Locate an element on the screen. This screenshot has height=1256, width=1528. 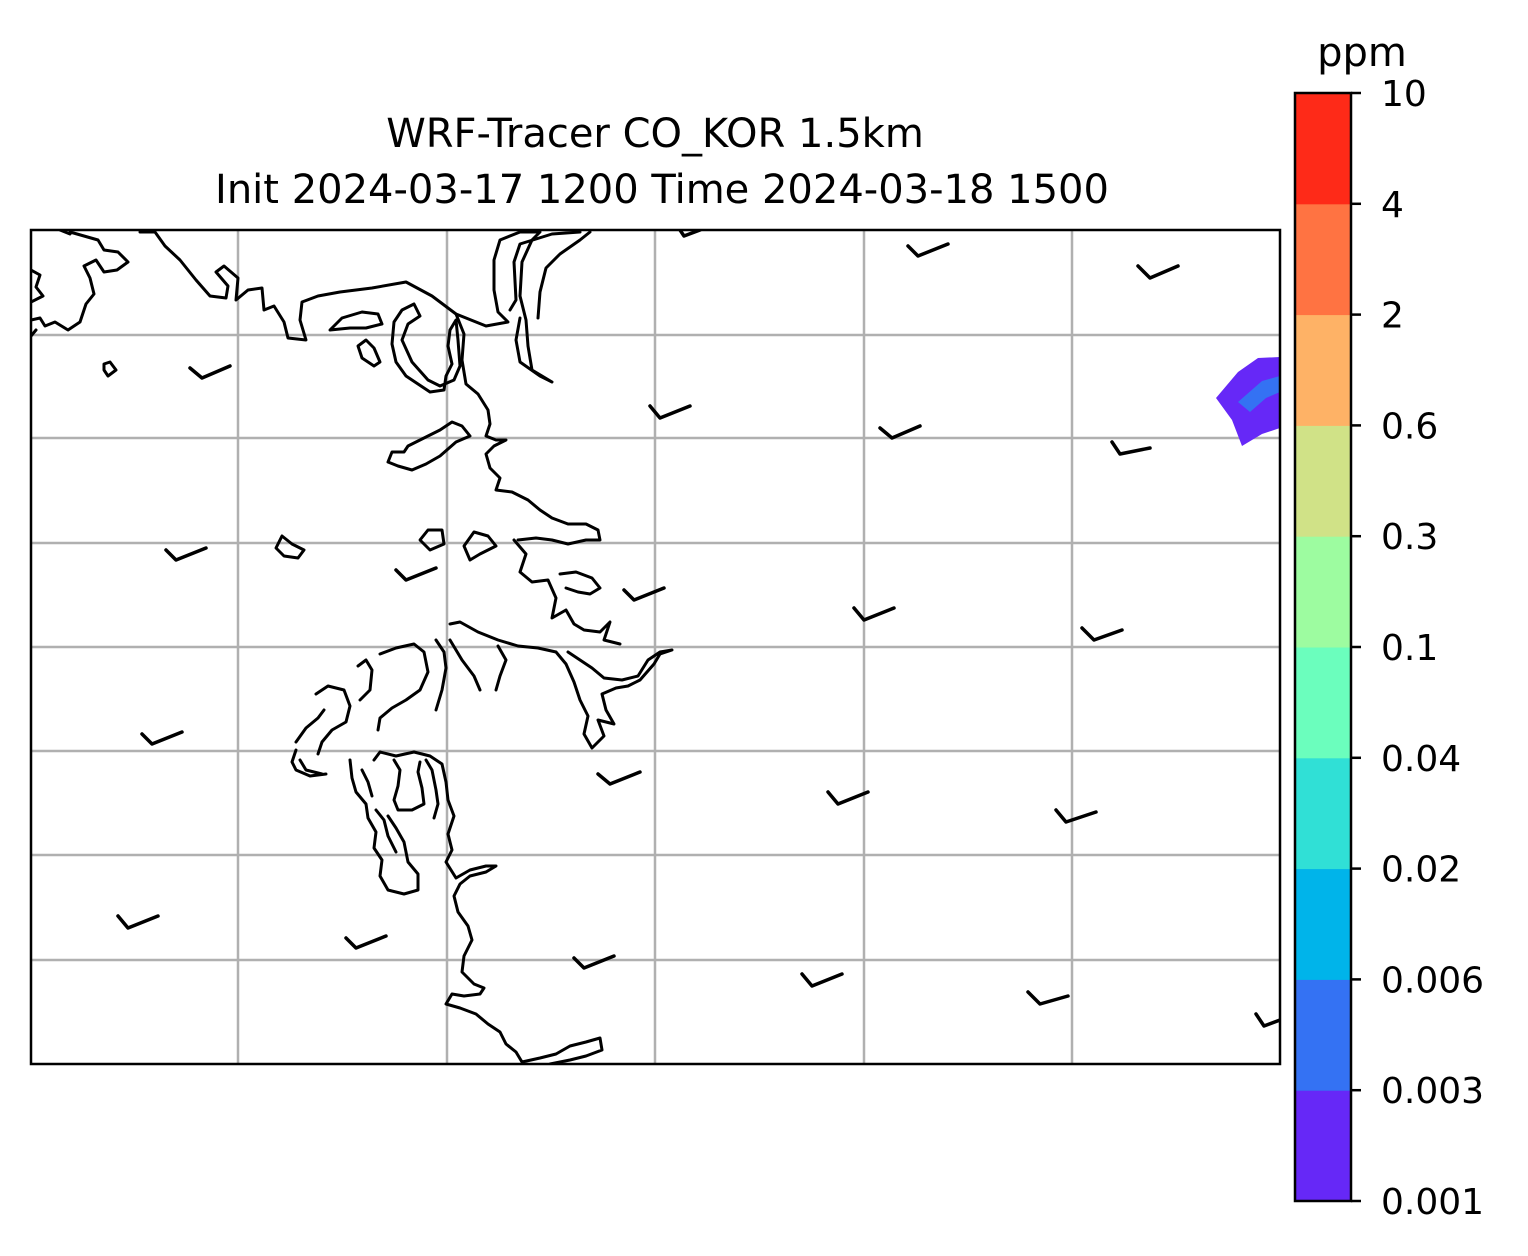
coastline-bay-north is located at coordinates (346, 307).